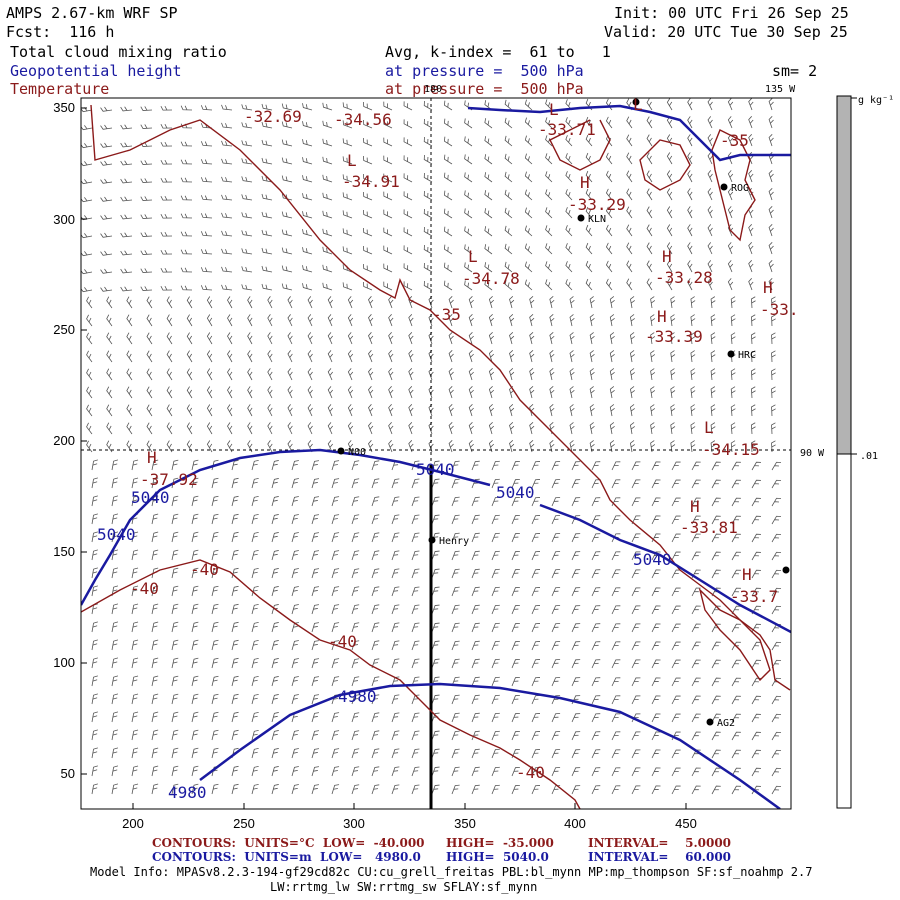  Describe the element at coordinates (357, 452) in the screenshot. I see `station-label: N00` at that location.